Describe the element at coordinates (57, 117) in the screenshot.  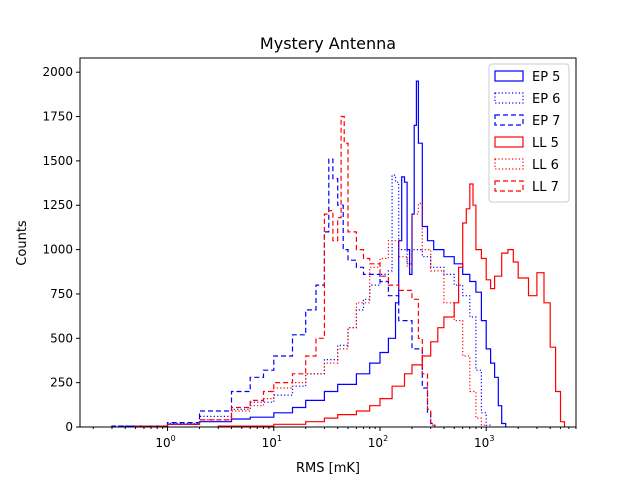
I see `y-tick-label: 1750` at that location.